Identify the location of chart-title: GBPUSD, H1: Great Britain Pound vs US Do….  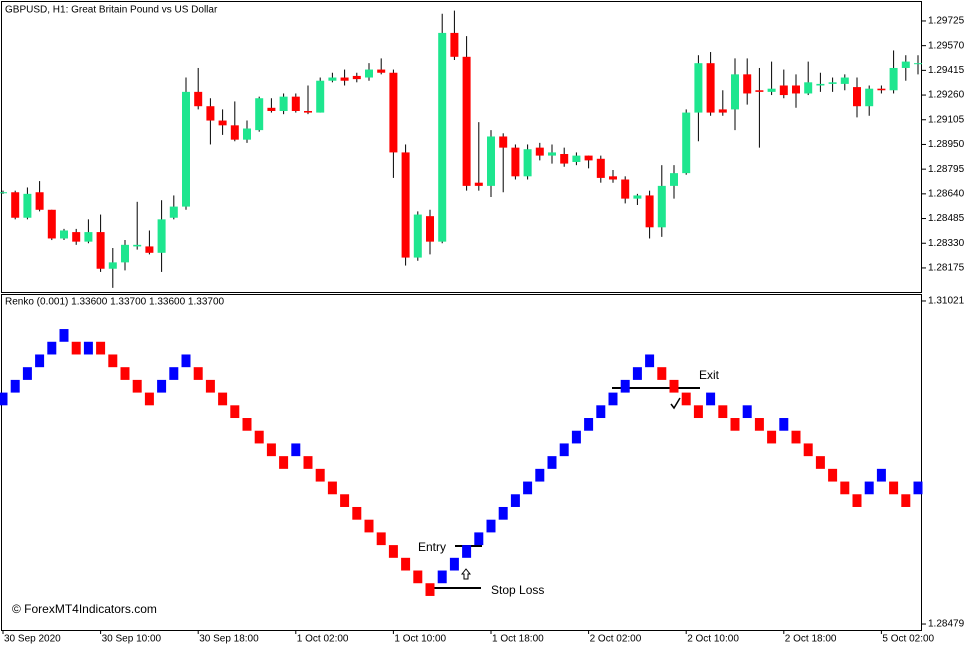
(111, 10).